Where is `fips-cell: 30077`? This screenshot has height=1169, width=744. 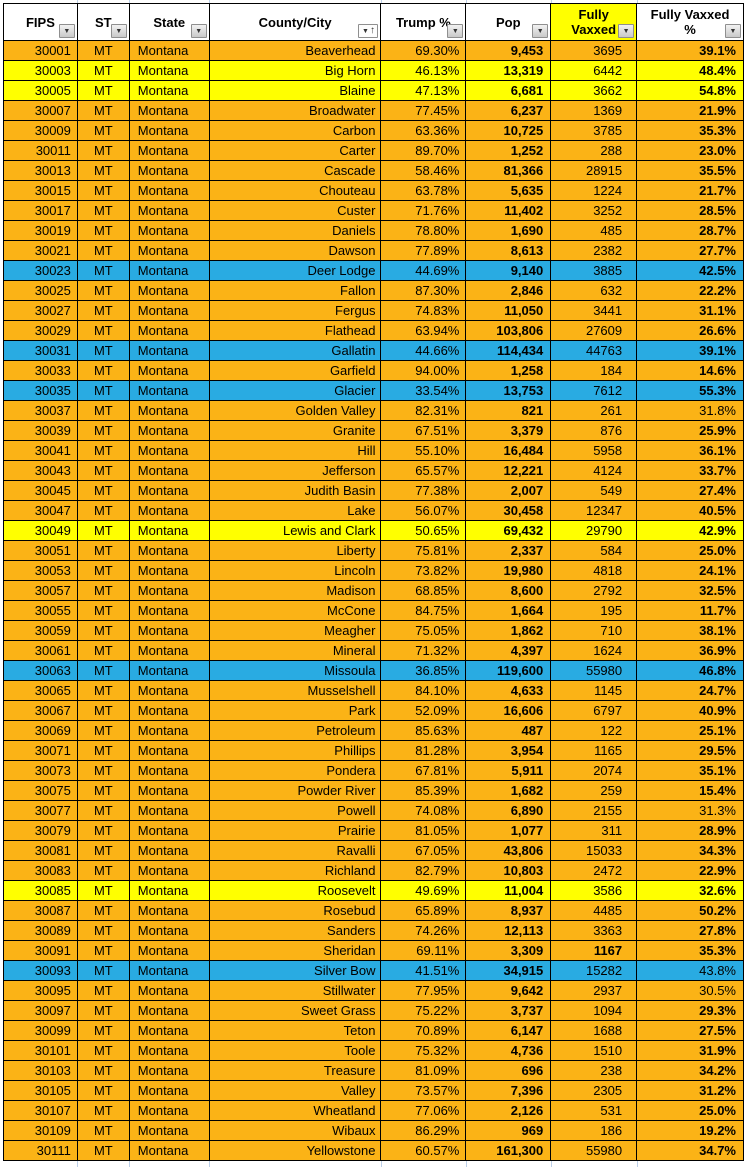
fips-cell: 30077 is located at coordinates (40, 810).